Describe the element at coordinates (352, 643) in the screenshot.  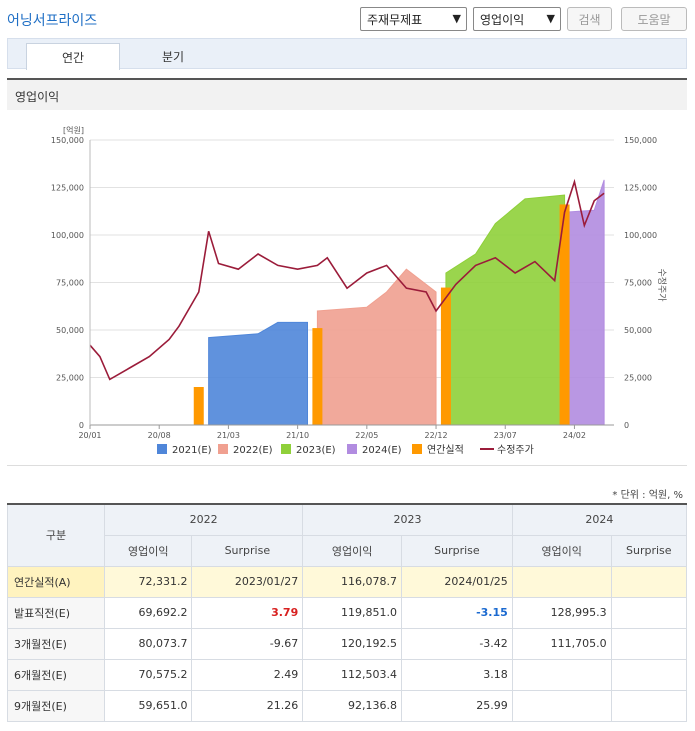
I see `table-cell: 120,192.5` at that location.